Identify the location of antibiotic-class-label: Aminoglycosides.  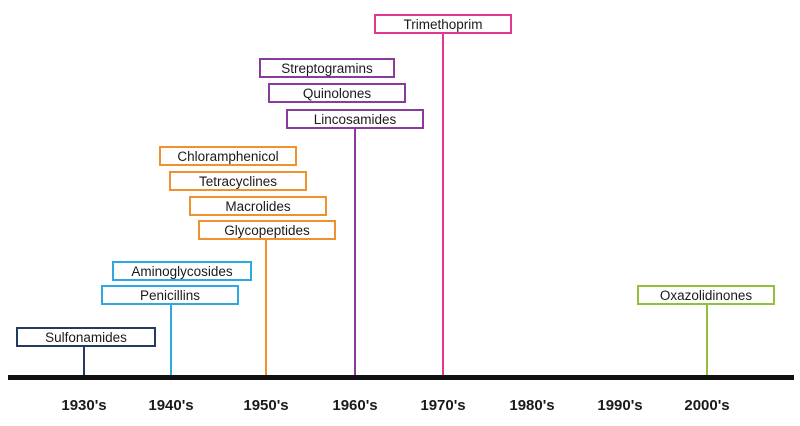
(182, 271).